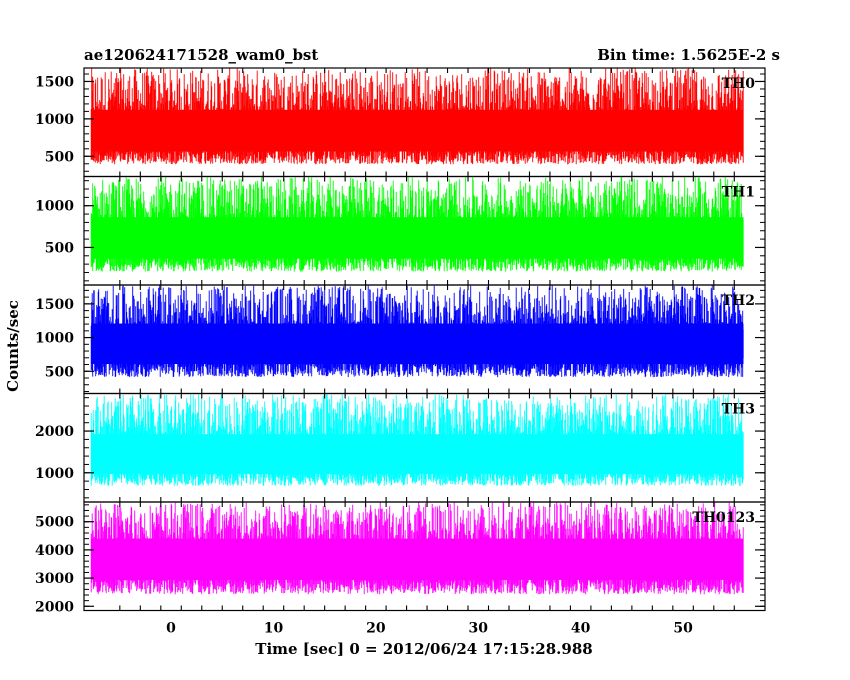 This screenshot has width=850, height=680. Describe the element at coordinates (688, 55) in the screenshot. I see `bin-time-label: Bin time: 1.5625E-2 s` at that location.